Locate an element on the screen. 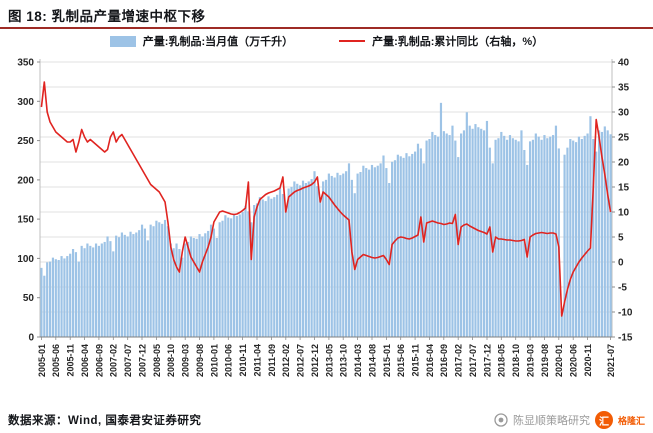 Image resolution: width=653 pixels, height=433 pixels. svg-text: 2012-02 is located at coordinates (286, 360).